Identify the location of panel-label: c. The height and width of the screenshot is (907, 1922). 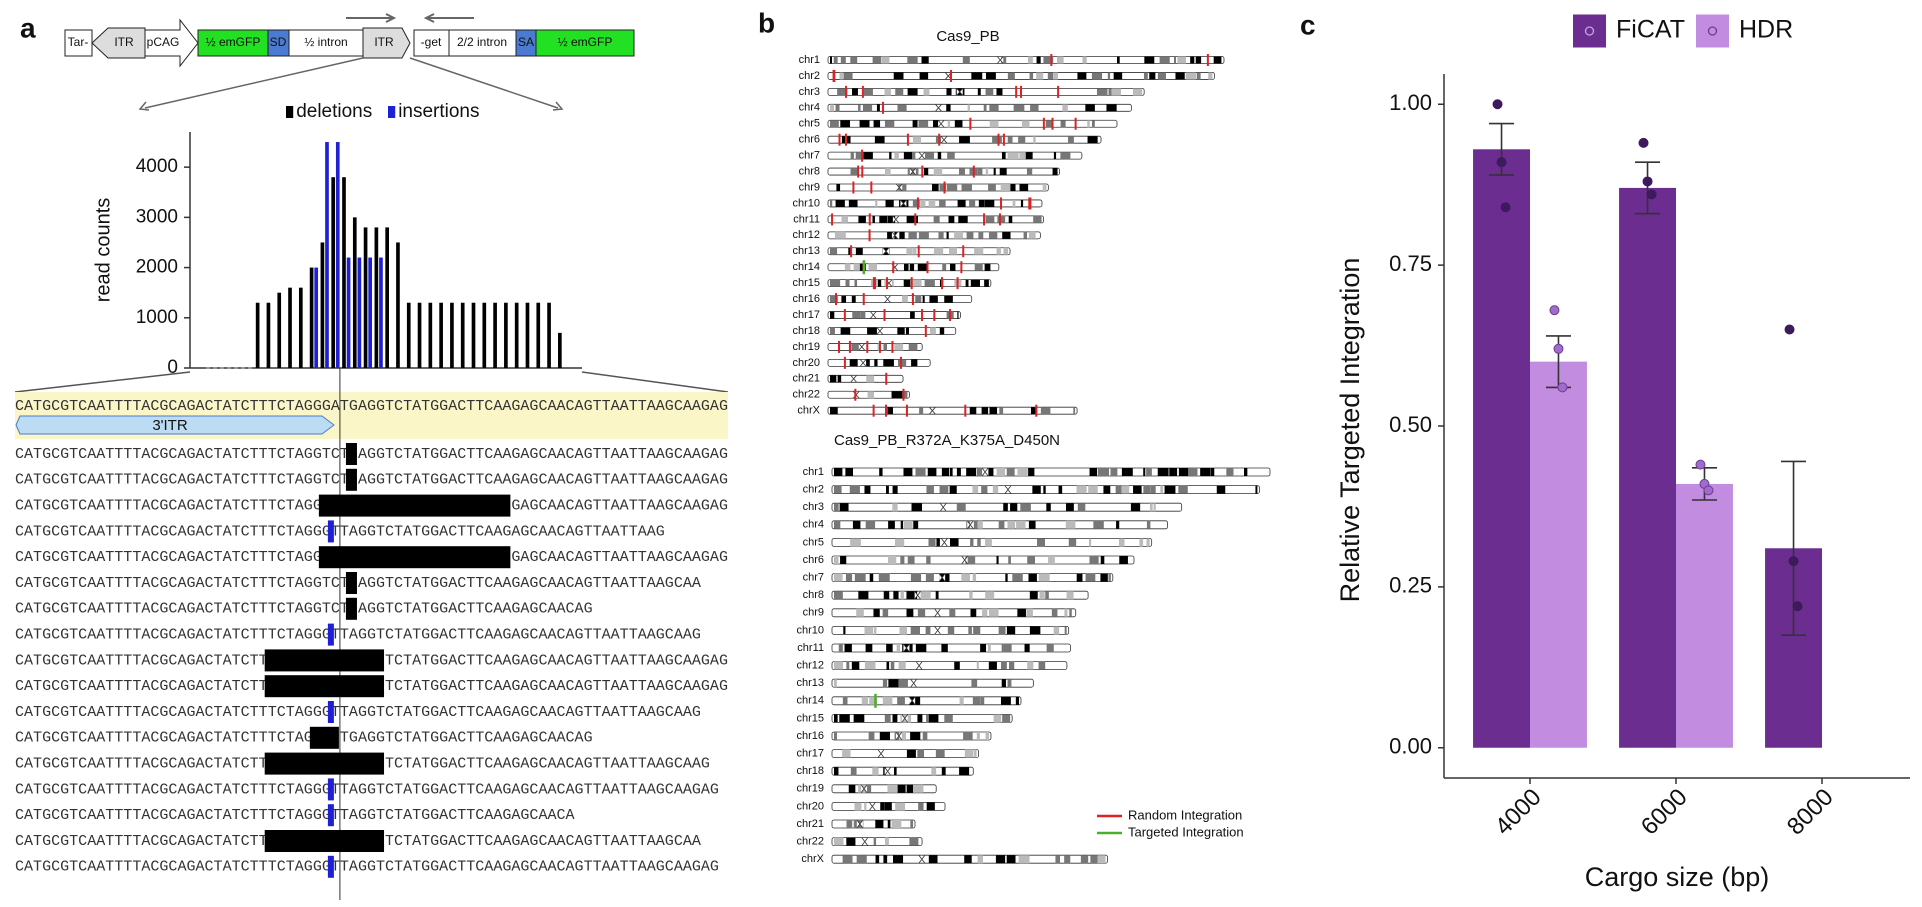
(1308, 24).